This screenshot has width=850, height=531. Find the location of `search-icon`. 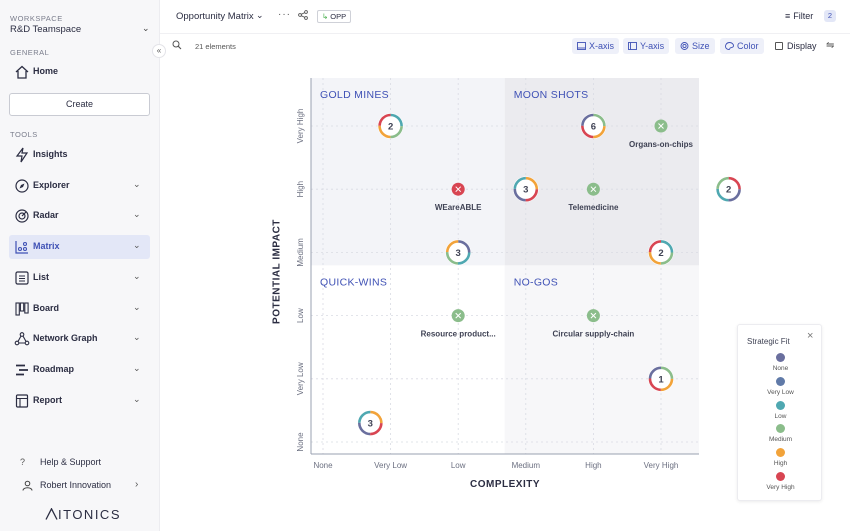

search-icon is located at coordinates (177, 45).